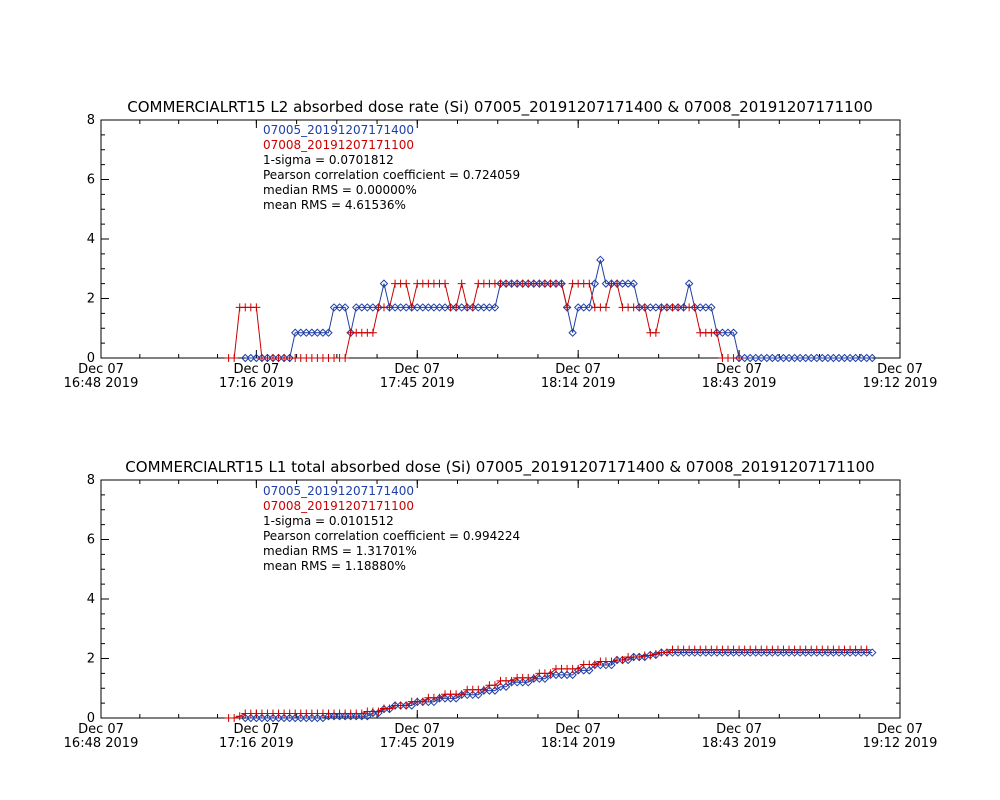  I want to click on chart-2-y-tick-label: 8, so click(91, 480).